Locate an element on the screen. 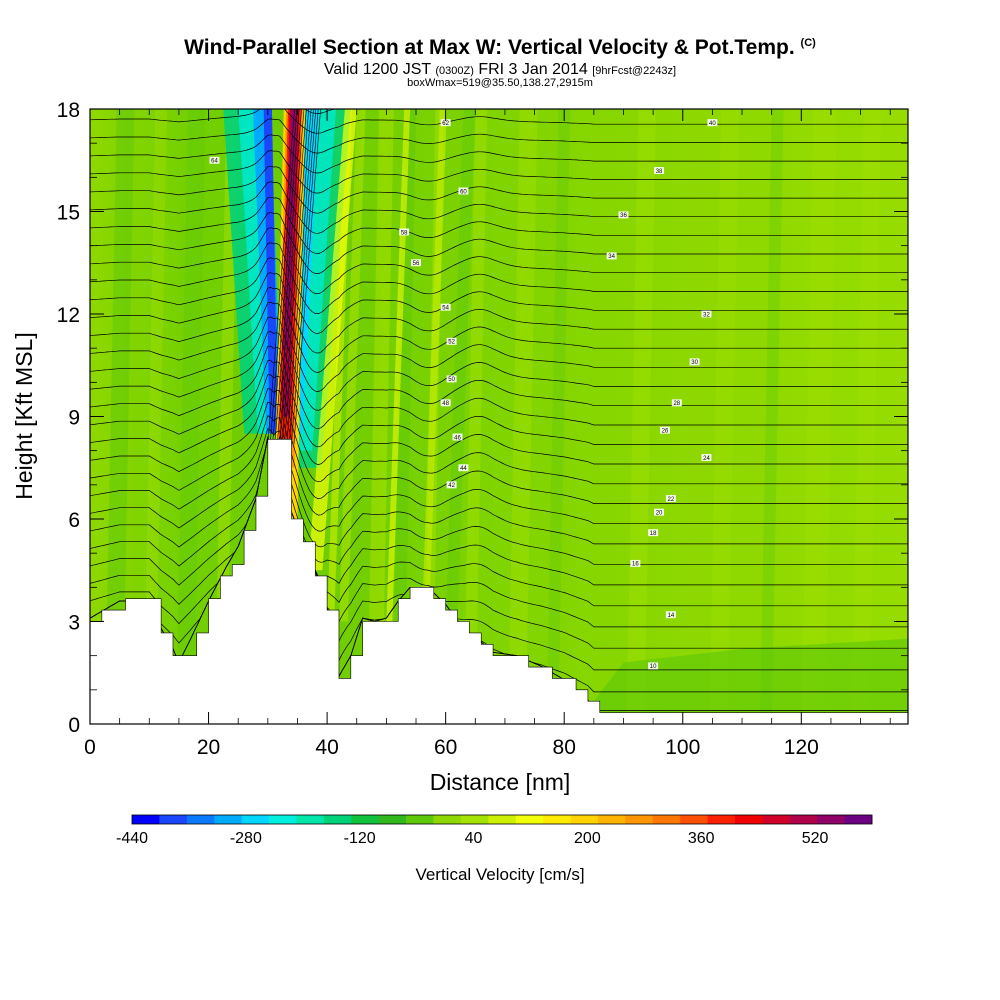  isentrope-label: 36 is located at coordinates (623, 215).